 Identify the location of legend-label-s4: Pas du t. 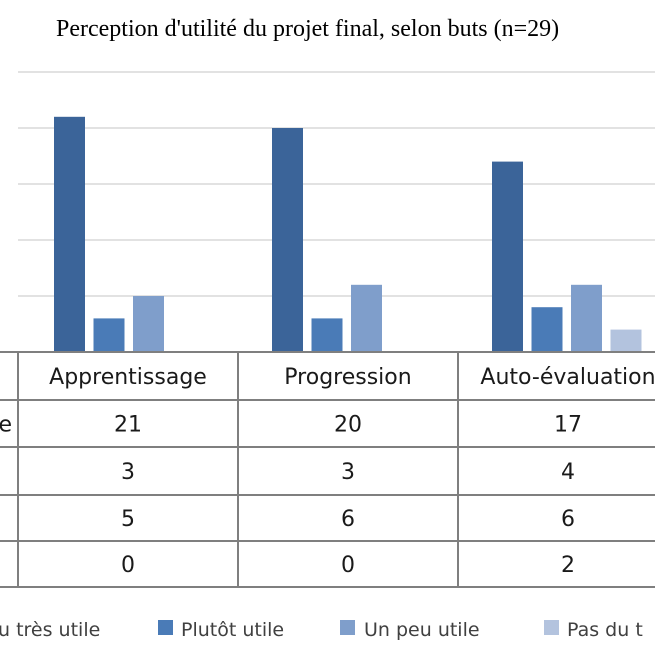
(605, 630).